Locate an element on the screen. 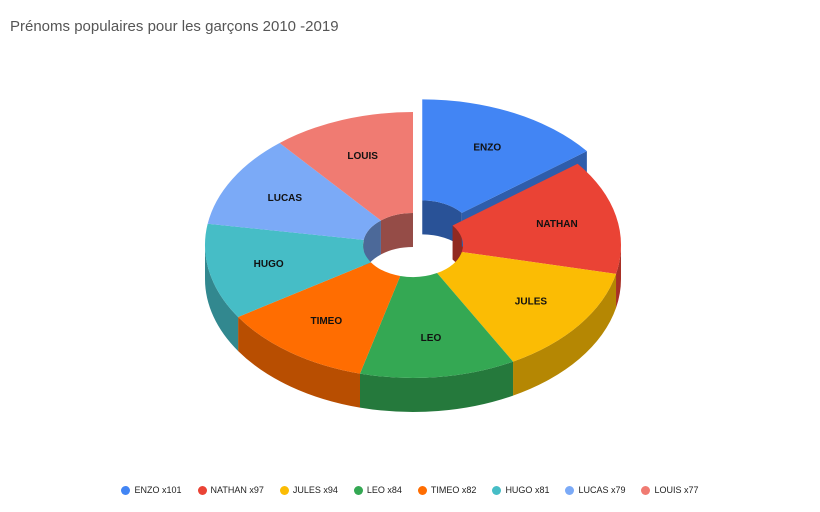 The width and height of the screenshot is (820, 512). side-wall-jules is located at coordinates (565, 334).